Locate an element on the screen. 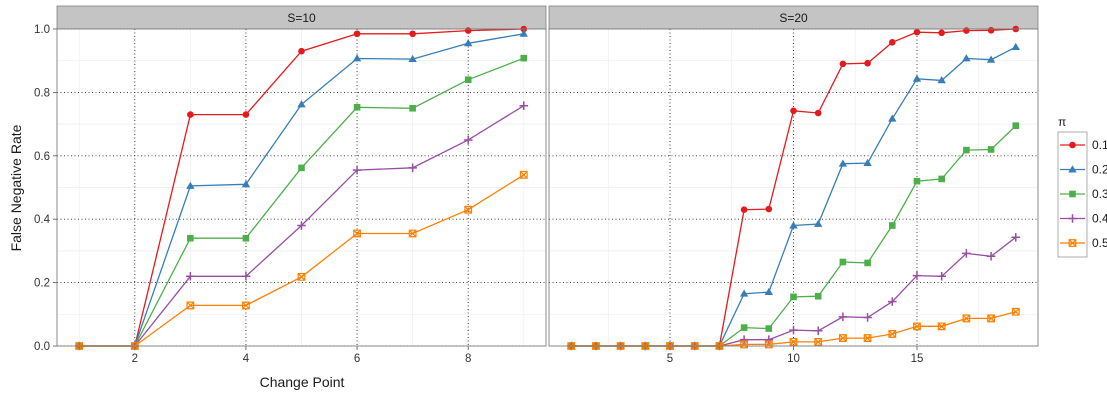 This screenshot has width=1107, height=393. legend-label: 0.4 is located at coordinates (1099, 219).